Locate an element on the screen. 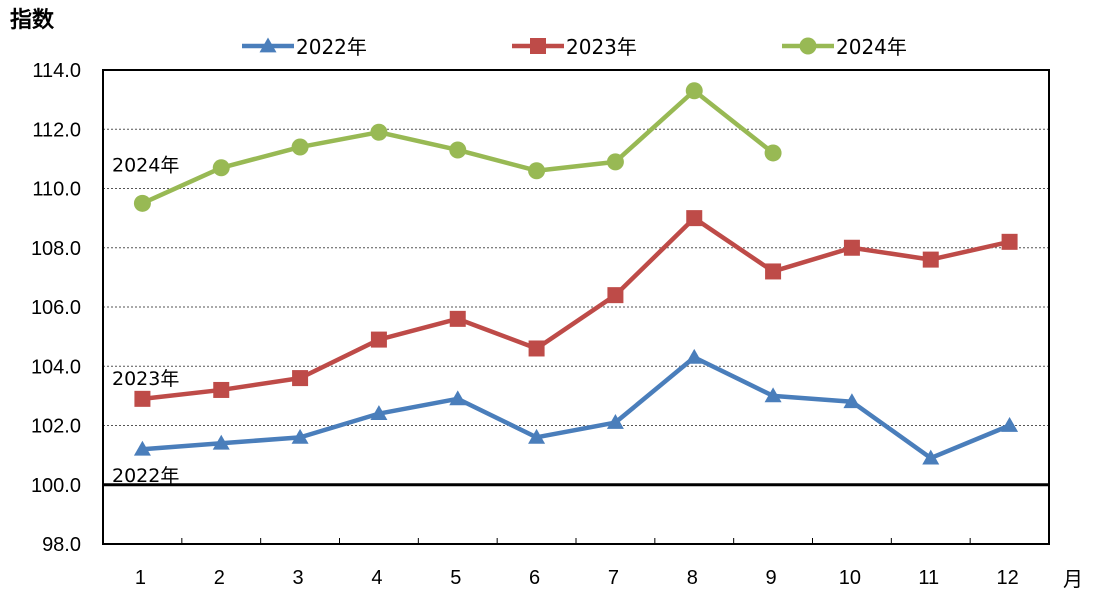 This screenshot has height=594, width=1096. y-tick-label: 100.0 is located at coordinates (56, 486).